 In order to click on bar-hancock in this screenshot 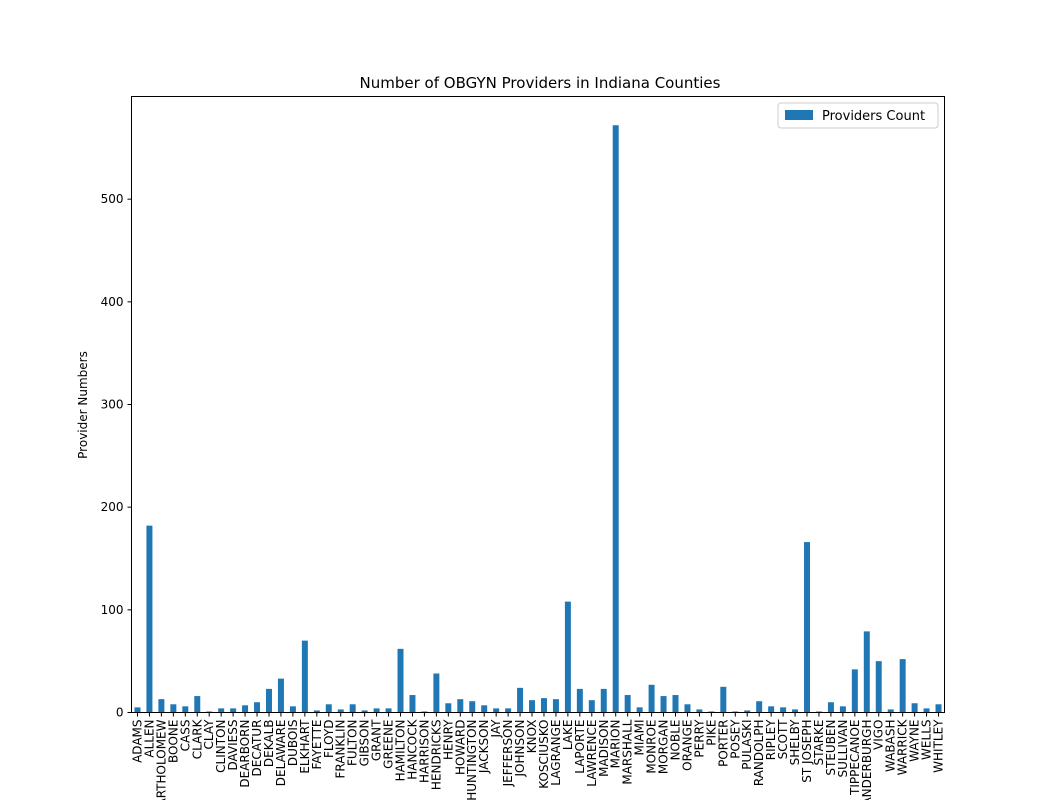, I will do `click(412, 704)`.